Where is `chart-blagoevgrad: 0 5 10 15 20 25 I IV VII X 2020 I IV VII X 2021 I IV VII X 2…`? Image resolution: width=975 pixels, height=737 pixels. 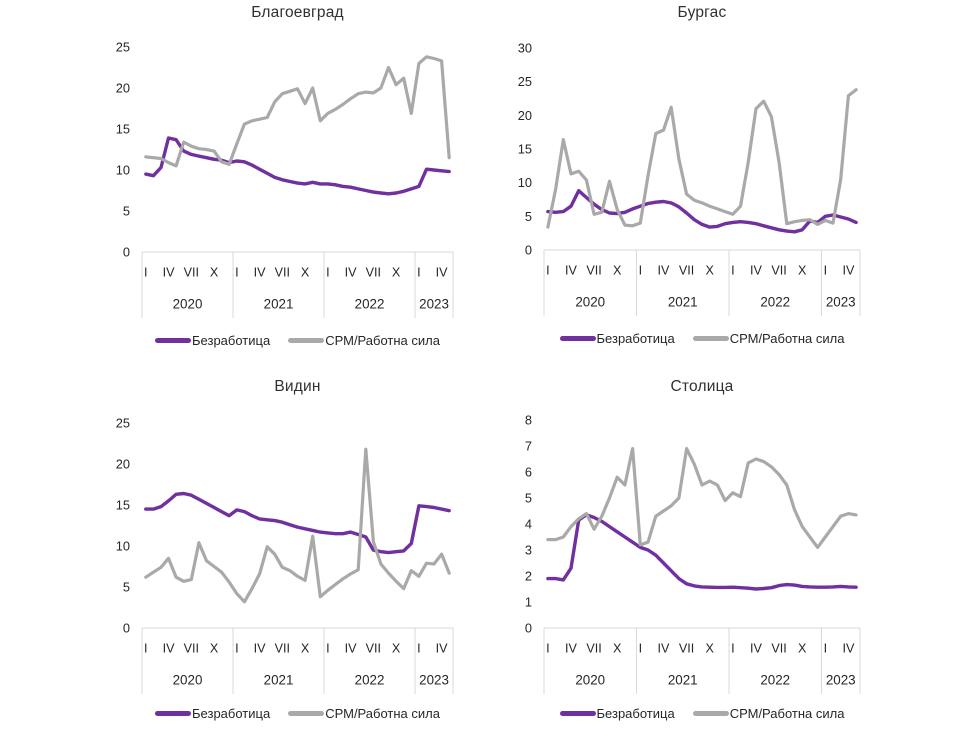
chart-blagoevgrad: 0 5 10 15 20 25 I IV VII X 2020 I IV VII X 2021 I IV VII X 2… is located at coordinates (285, 178).